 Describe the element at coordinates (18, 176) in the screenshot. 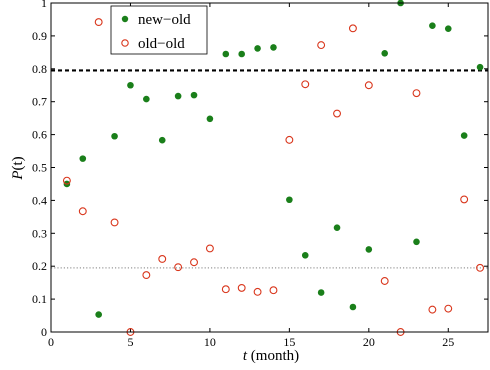

I see `y-axis-label-variable: P` at that location.